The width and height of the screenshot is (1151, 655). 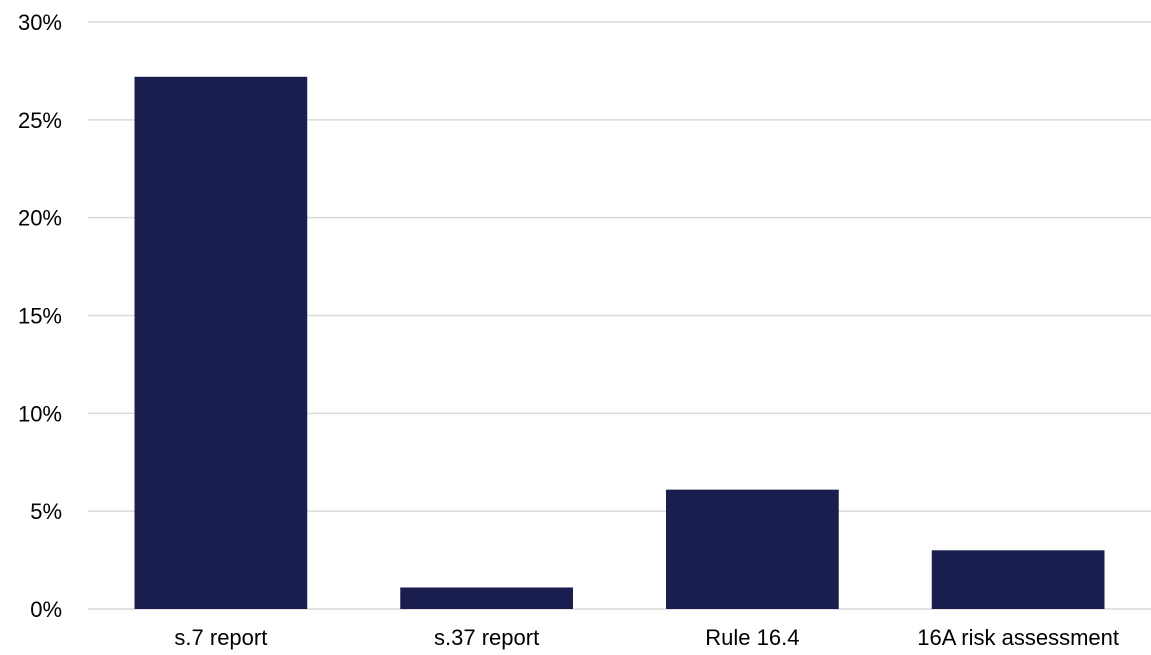 What do you see at coordinates (220, 637) in the screenshot?
I see `x-category-label: s.7 report` at bounding box center [220, 637].